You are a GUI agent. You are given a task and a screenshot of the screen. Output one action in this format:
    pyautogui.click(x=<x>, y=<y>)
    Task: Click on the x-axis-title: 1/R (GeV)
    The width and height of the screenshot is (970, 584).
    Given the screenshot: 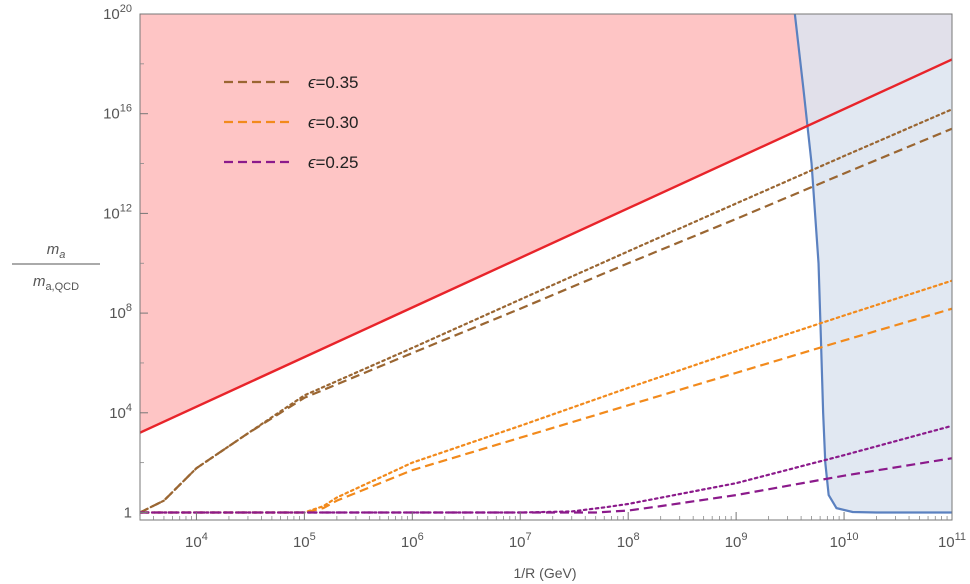 What is the action you would take?
    pyautogui.click(x=544, y=573)
    